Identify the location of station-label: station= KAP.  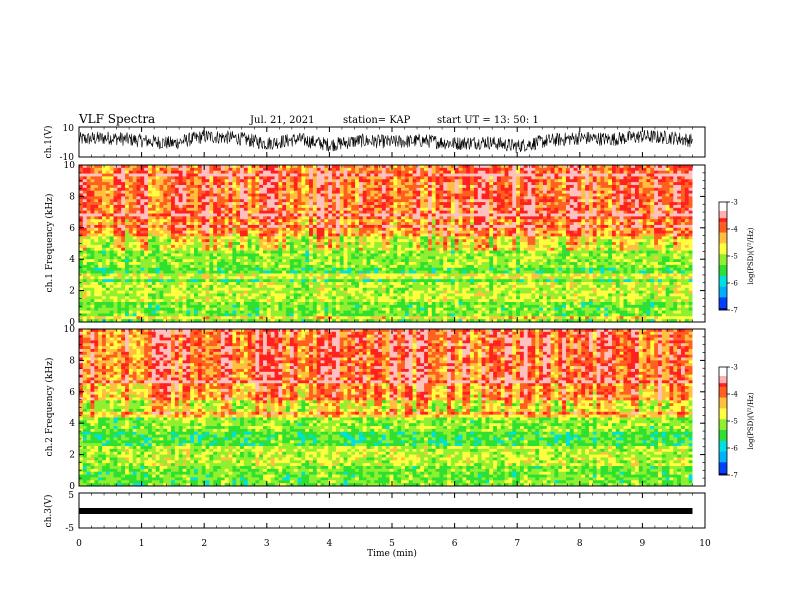
(377, 120).